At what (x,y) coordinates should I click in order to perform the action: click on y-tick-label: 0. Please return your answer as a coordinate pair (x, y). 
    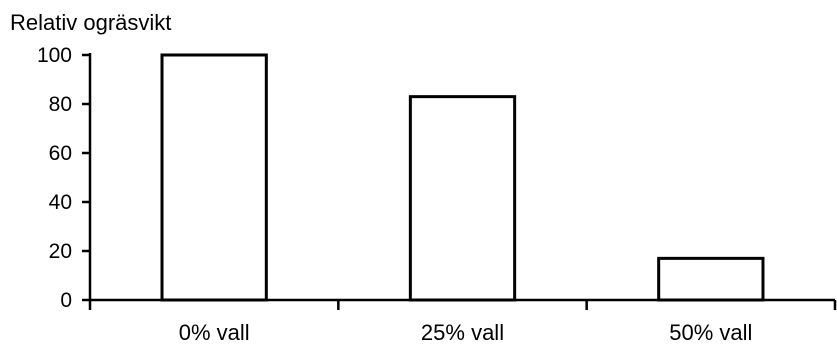
    Looking at the image, I should click on (66, 300).